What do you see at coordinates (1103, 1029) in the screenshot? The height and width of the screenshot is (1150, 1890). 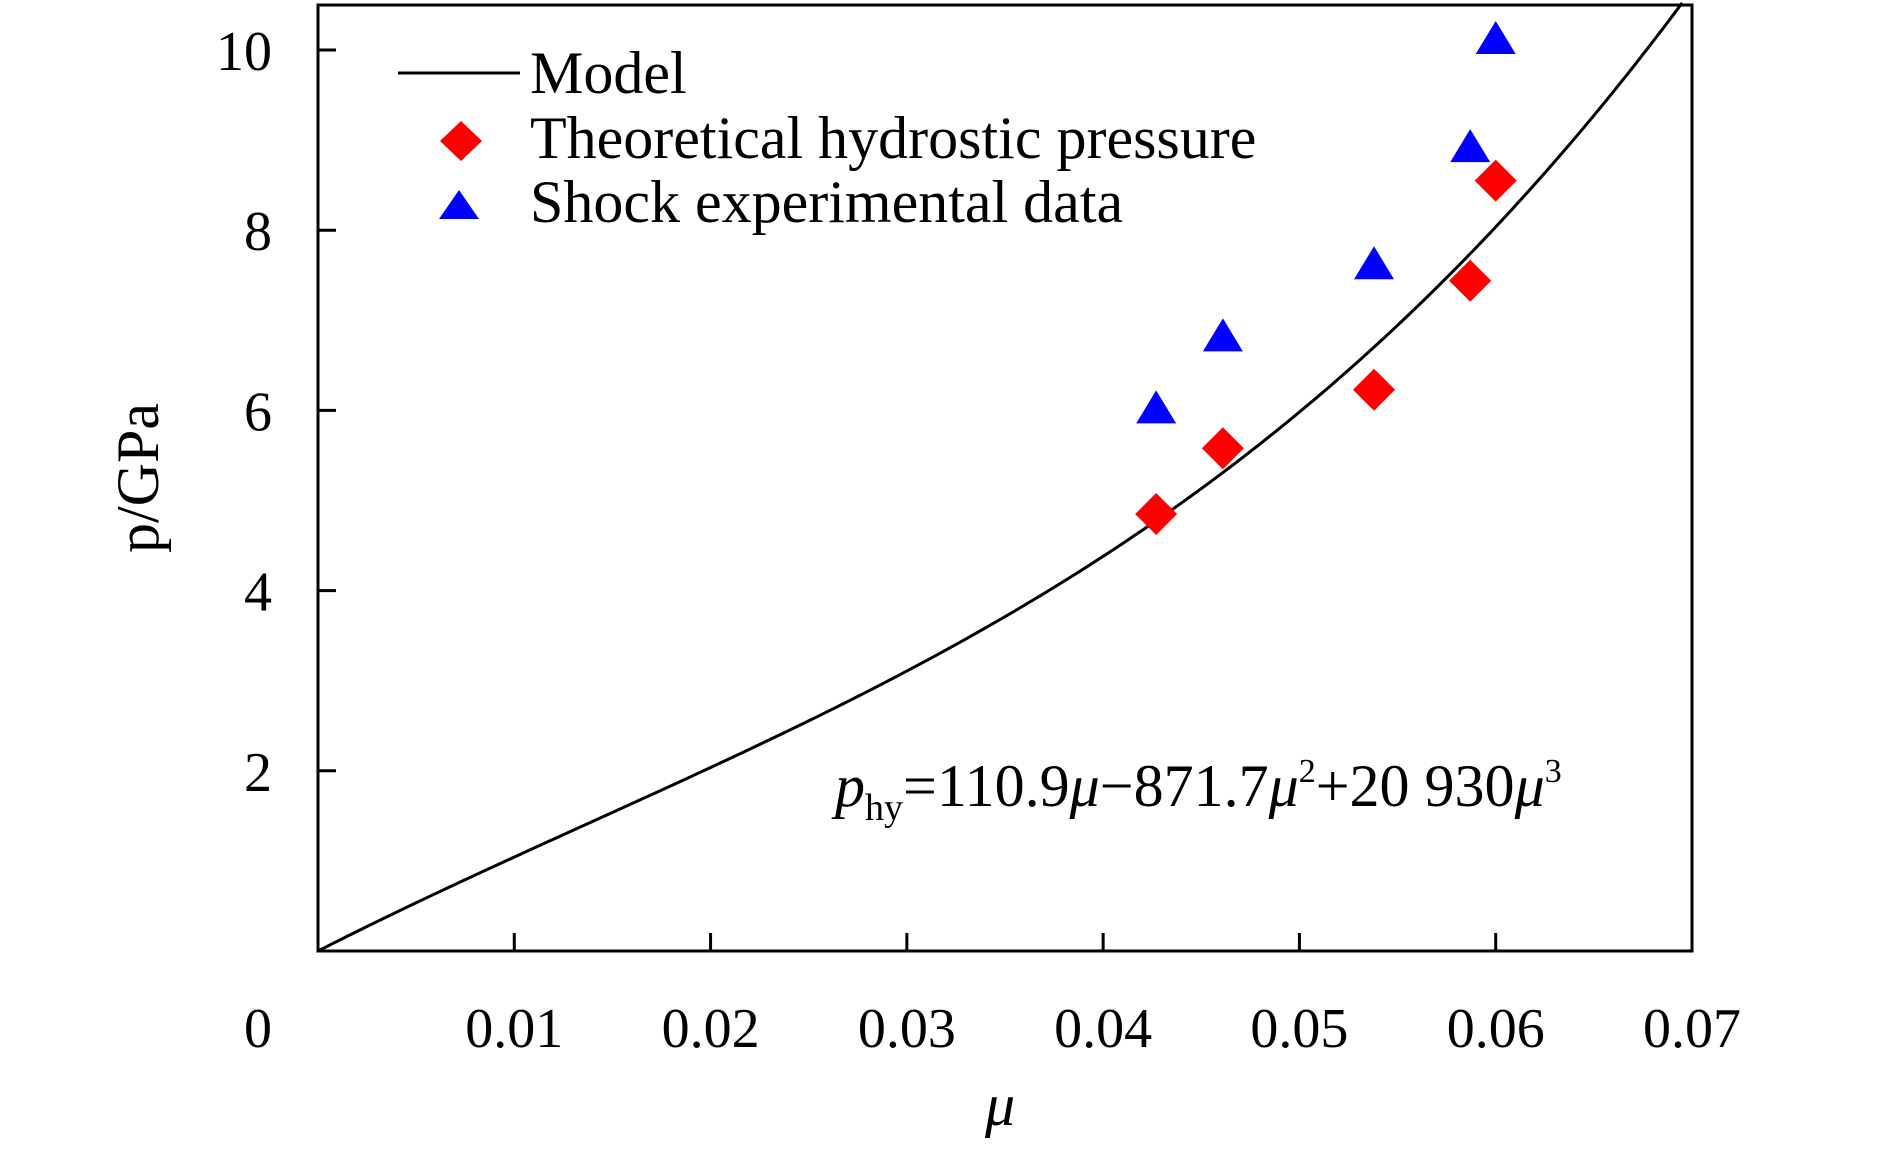 I see `x-tick-label: 0.04` at bounding box center [1103, 1029].